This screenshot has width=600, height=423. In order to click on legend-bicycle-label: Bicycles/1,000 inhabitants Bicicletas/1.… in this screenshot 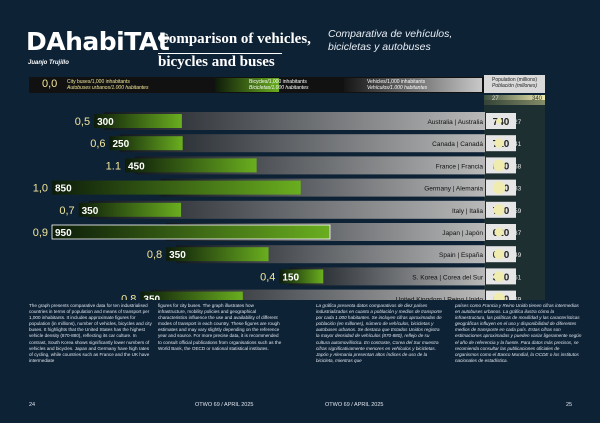, I will do `click(278, 85)`.